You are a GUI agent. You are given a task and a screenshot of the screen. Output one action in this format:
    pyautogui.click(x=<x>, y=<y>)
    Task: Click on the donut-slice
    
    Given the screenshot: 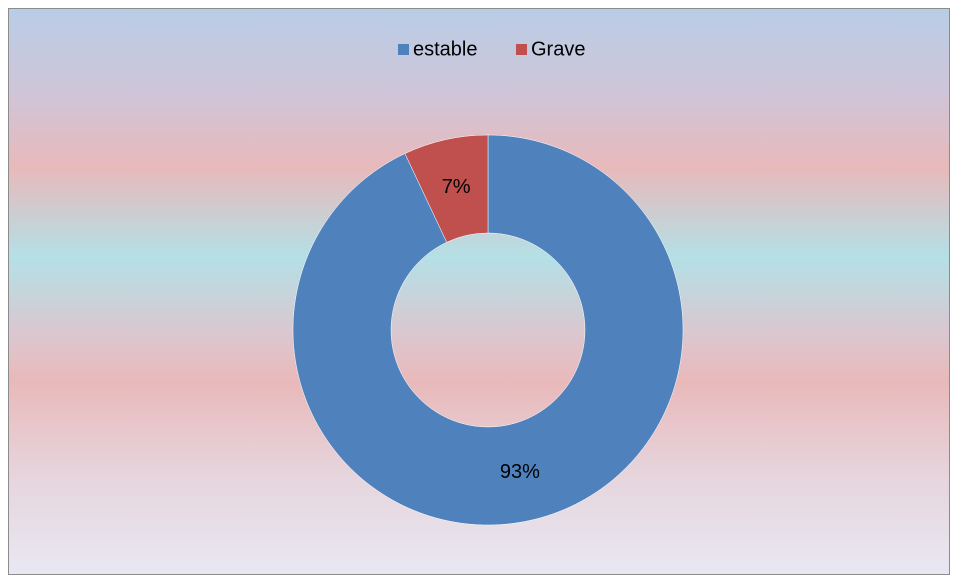 What is the action you would take?
    pyautogui.click(x=446, y=188)
    